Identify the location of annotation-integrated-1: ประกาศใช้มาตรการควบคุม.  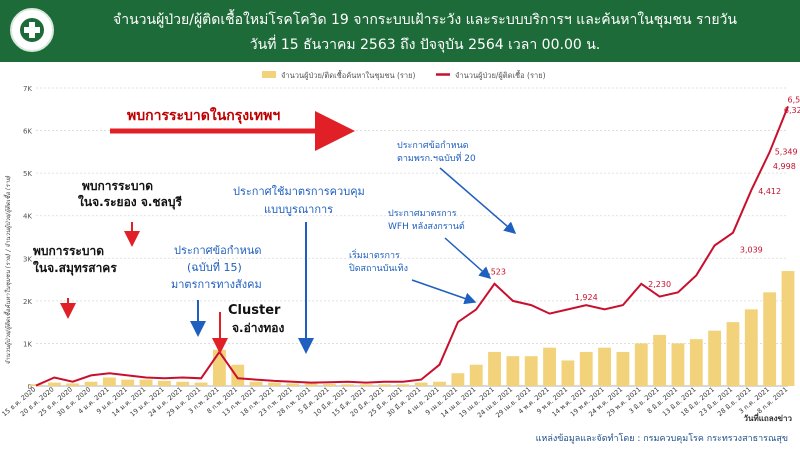
(299, 191).